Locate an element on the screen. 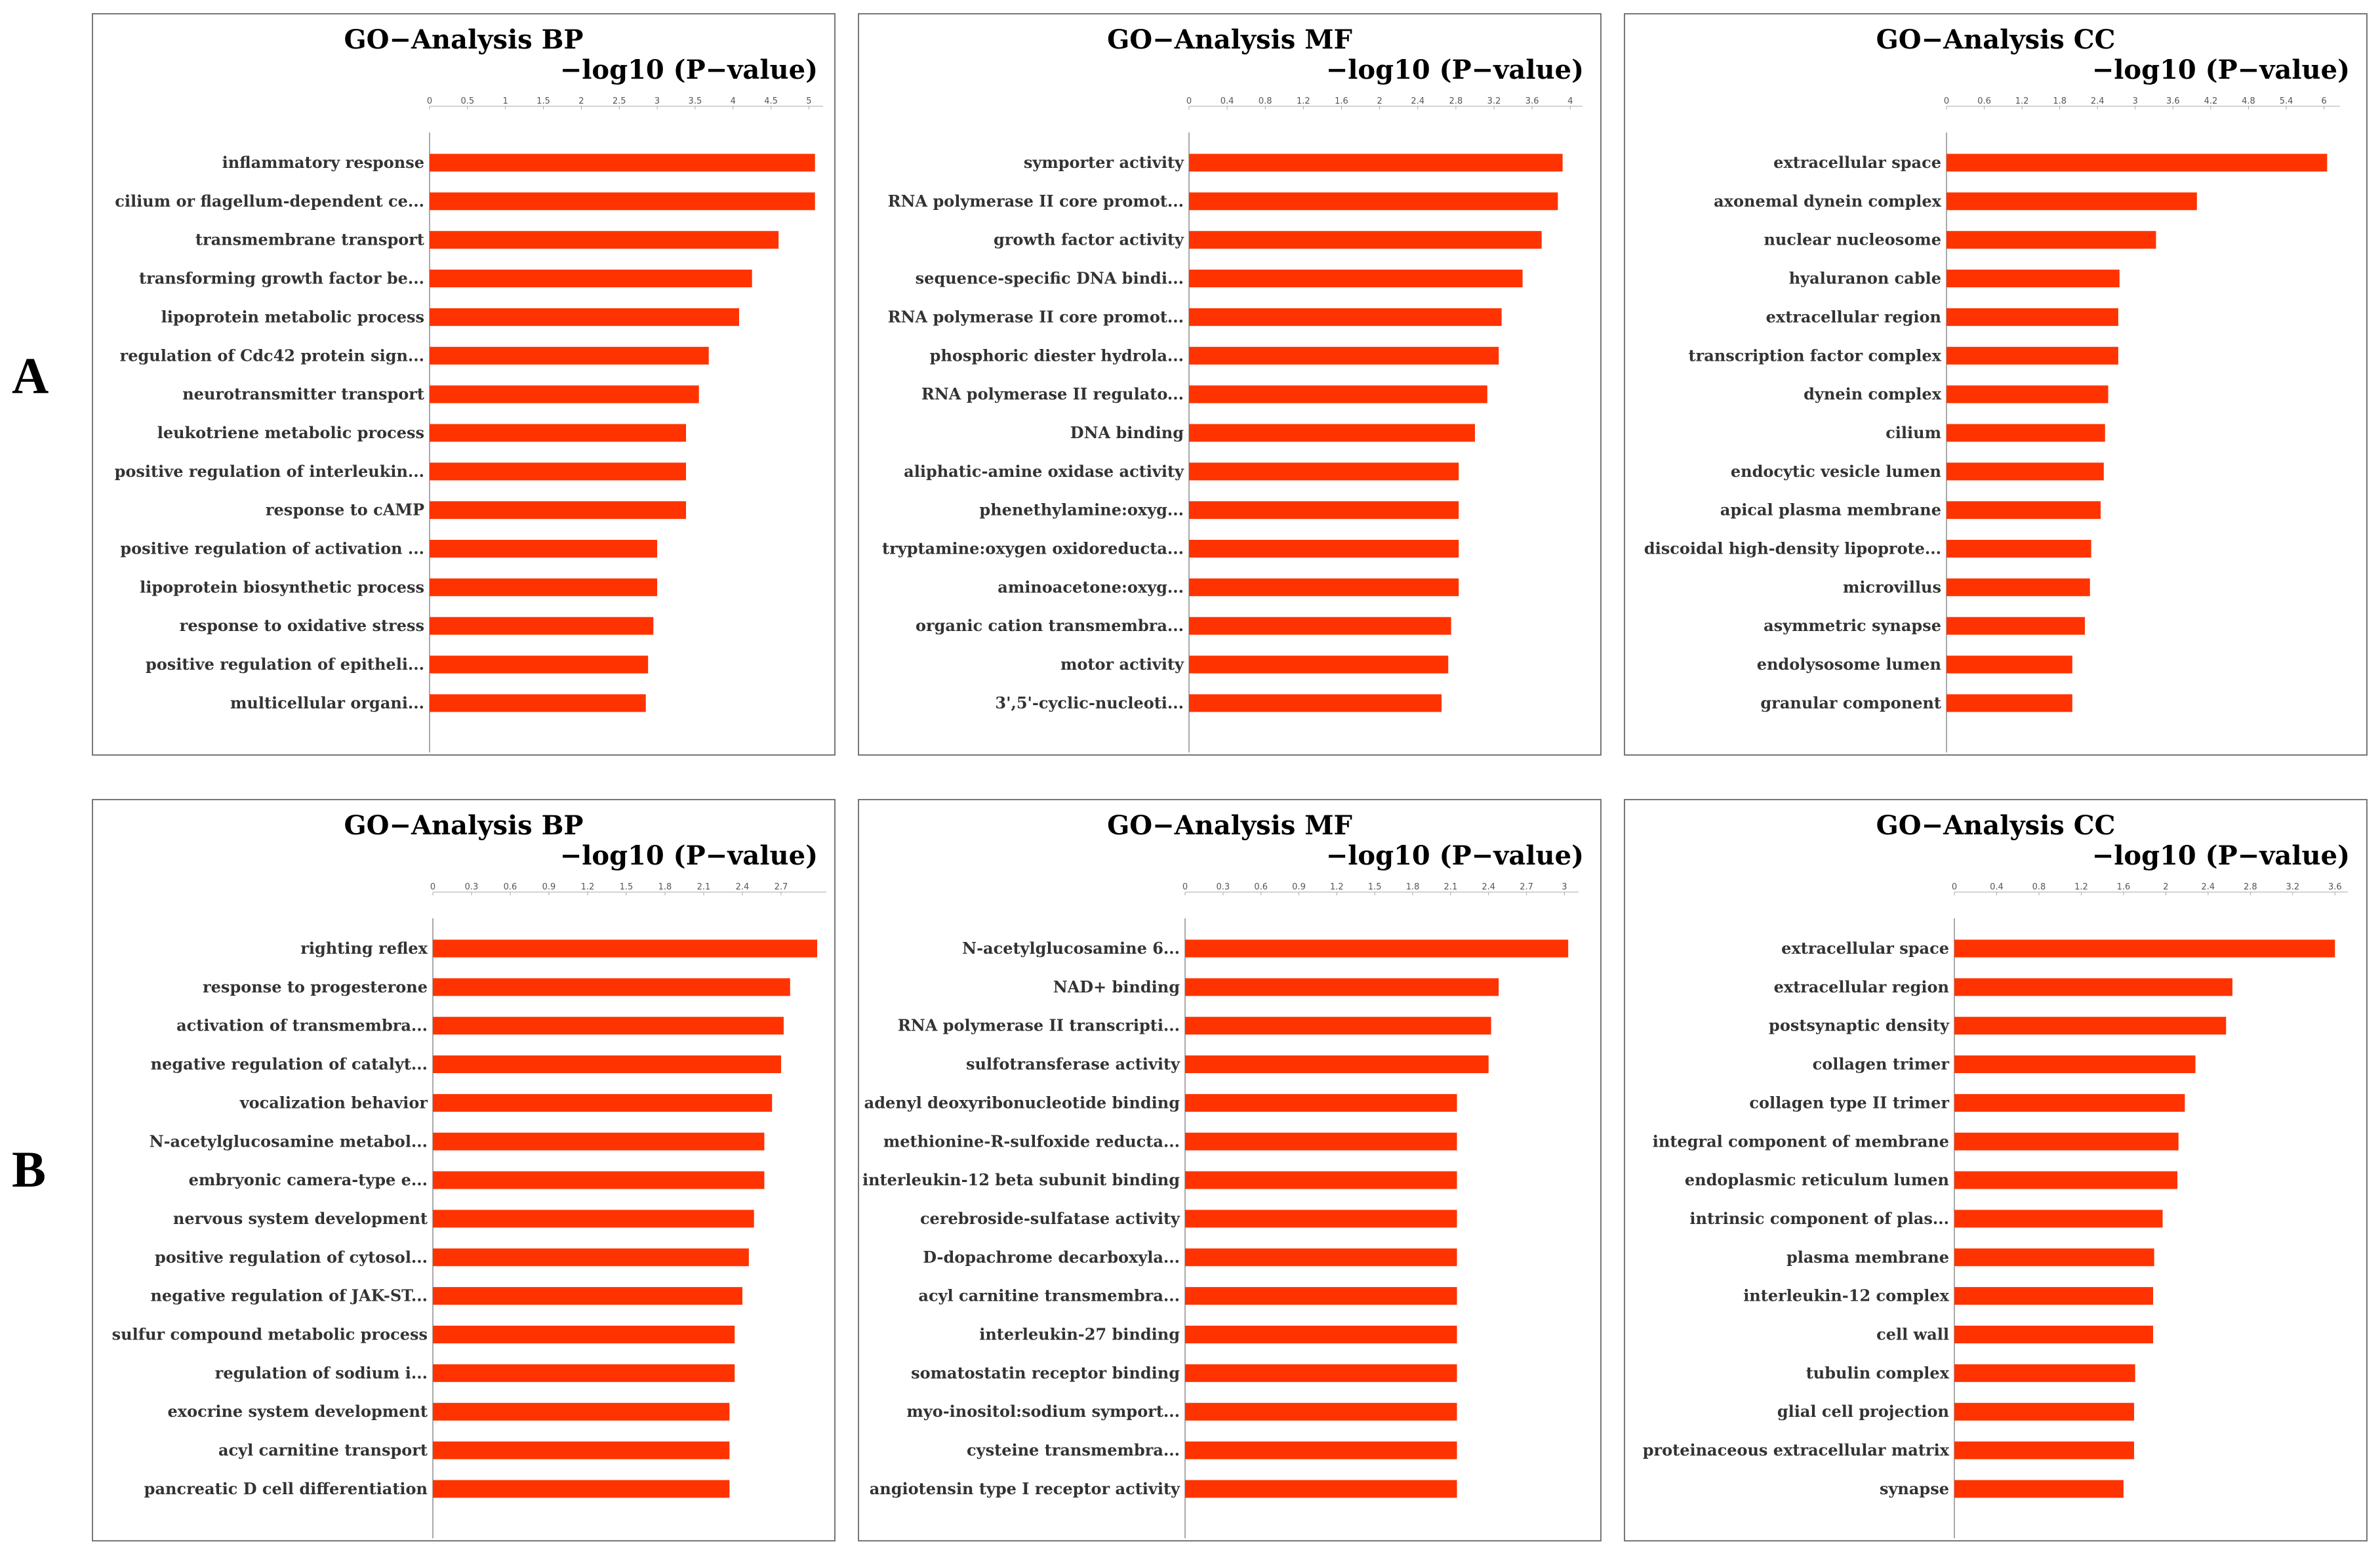 Image resolution: width=2380 pixels, height=1550 pixels. category-label: lipoprotein metabolic process is located at coordinates (292, 316).